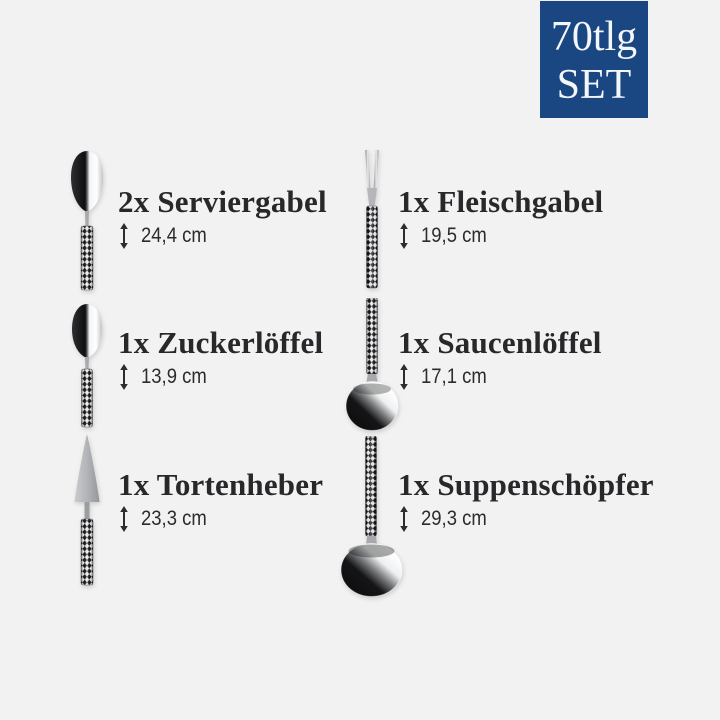  I want to click on item-measure: 23,3 cm, so click(220, 519).